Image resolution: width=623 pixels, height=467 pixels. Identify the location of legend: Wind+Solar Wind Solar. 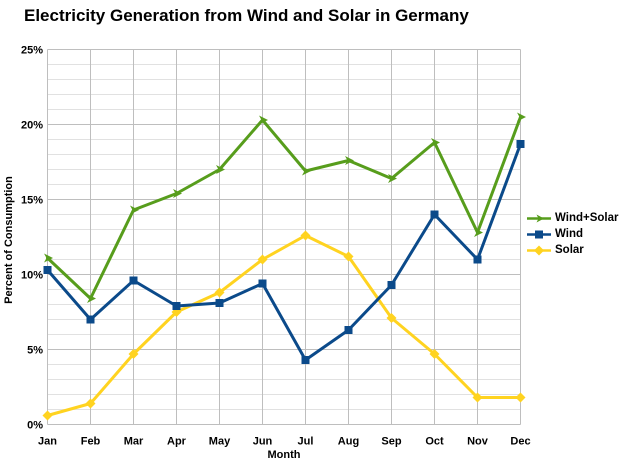
(572, 234).